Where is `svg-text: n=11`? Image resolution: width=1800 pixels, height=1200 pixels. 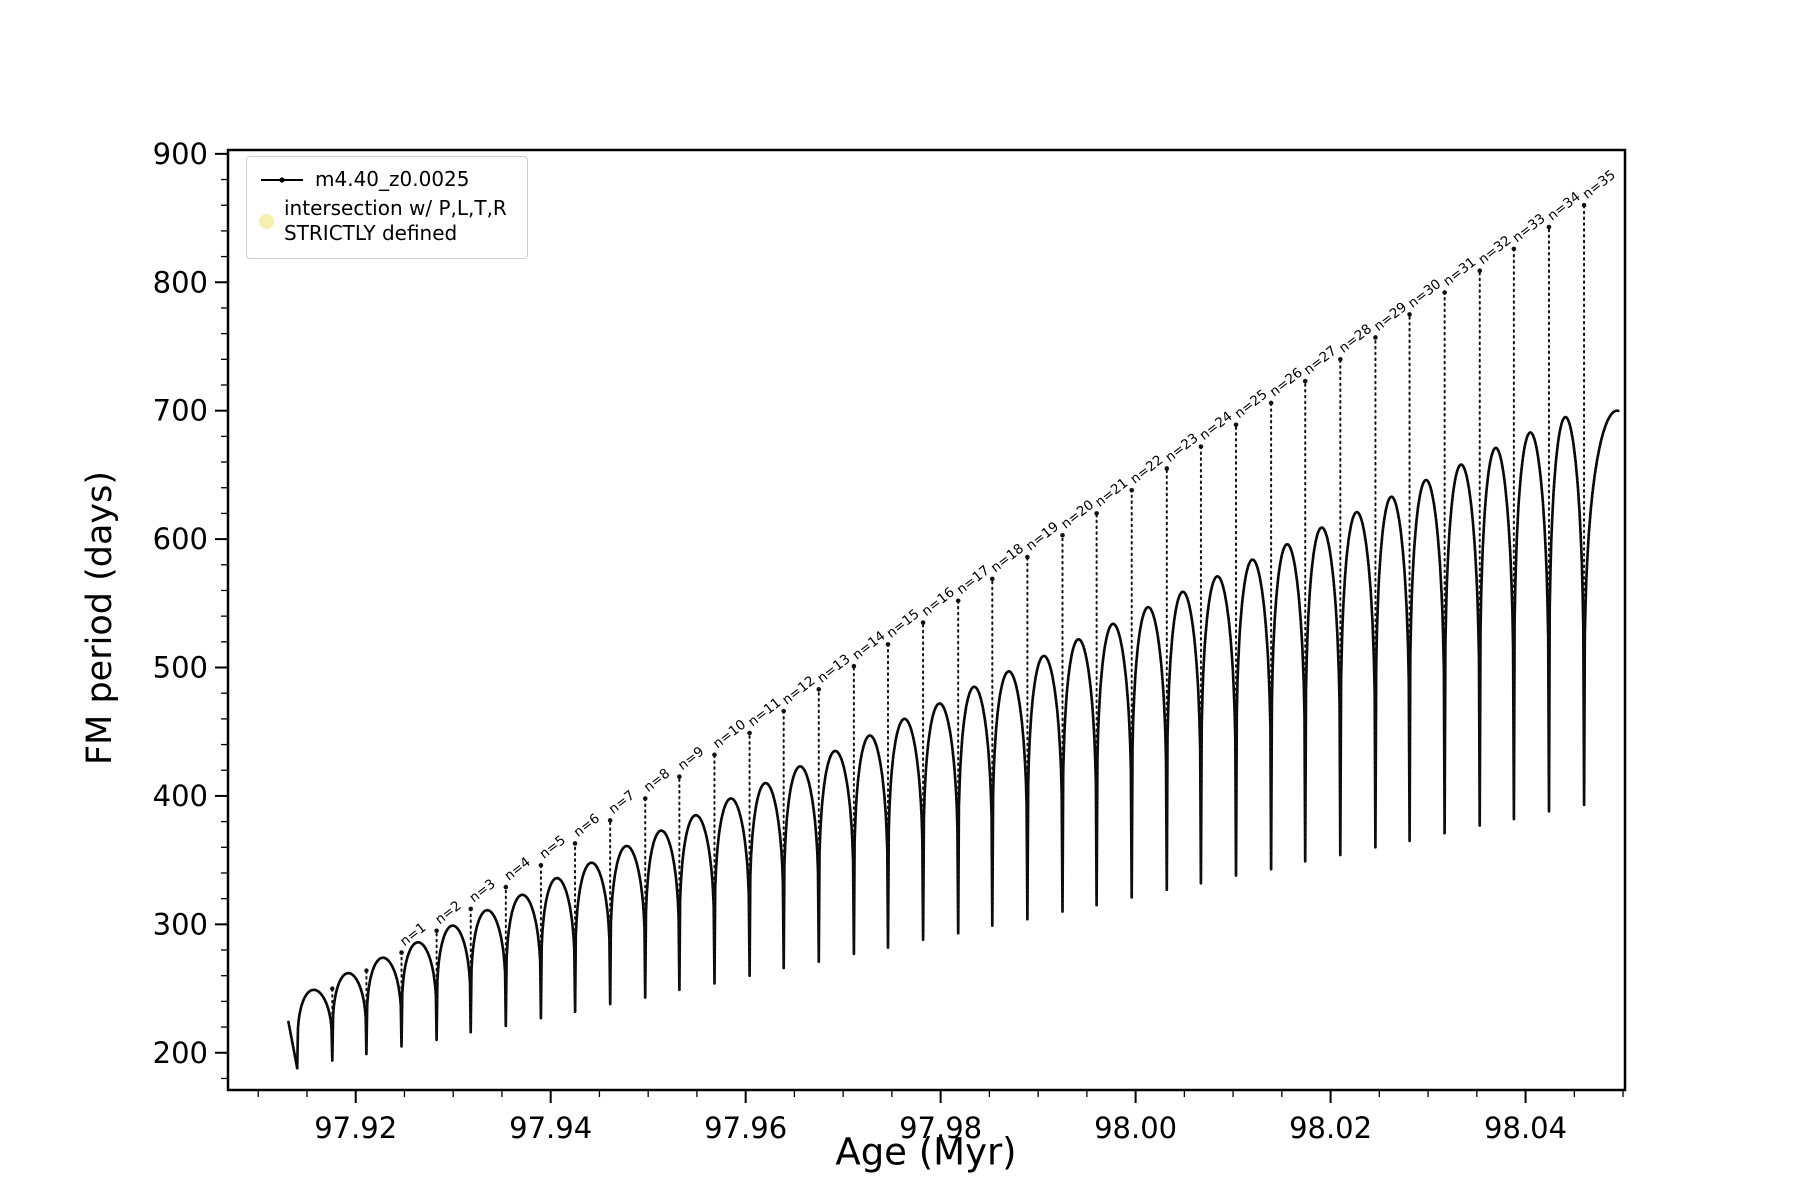
svg-text: n=11 is located at coordinates (764, 712).